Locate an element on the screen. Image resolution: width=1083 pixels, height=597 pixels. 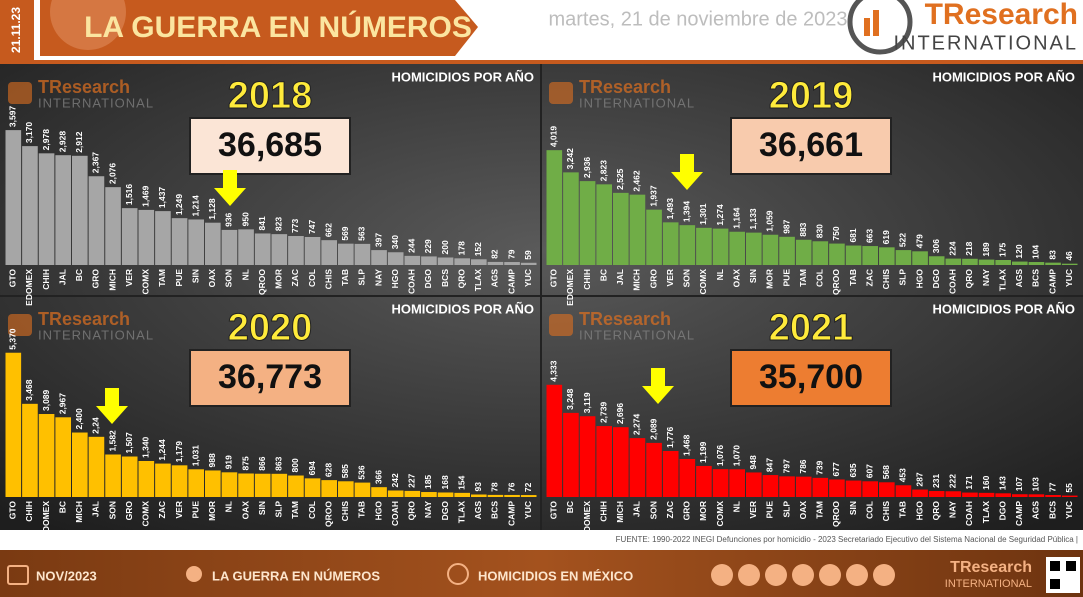
value-label: 77 is located at coordinates (1052, 487).